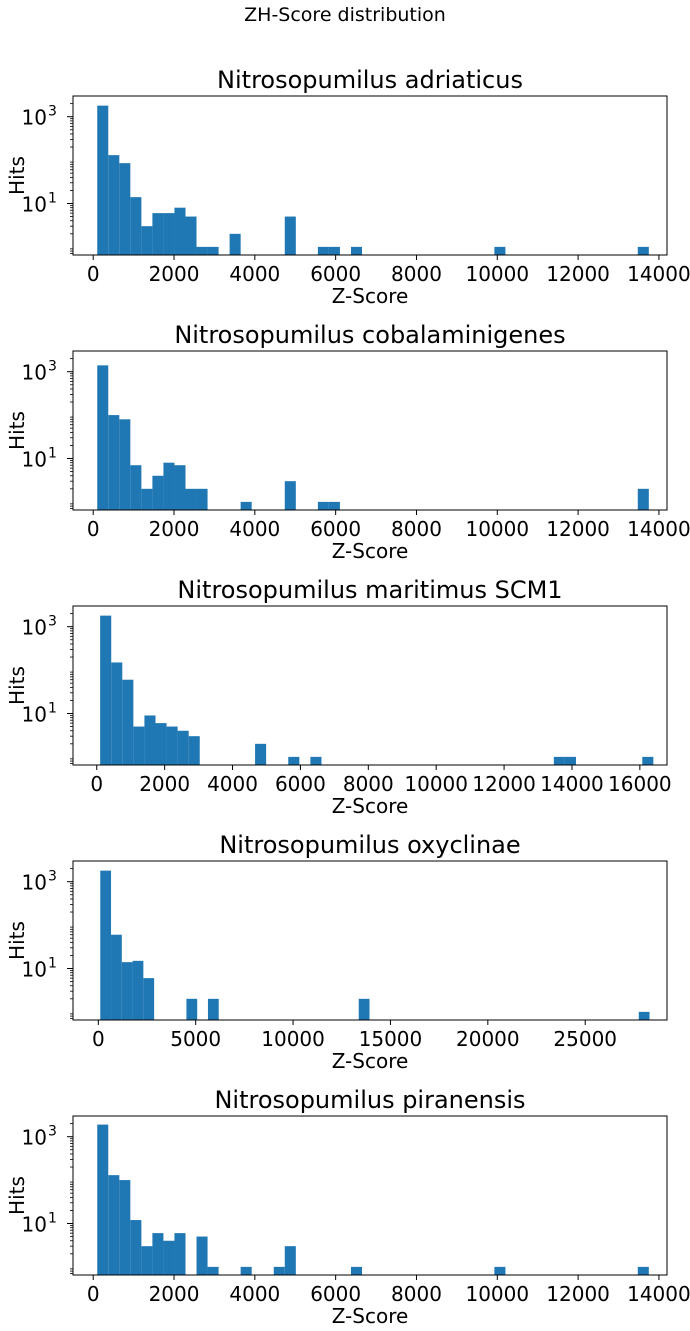 This screenshot has width=690, height=1331. I want to click on subplot-title: Nitrosopumilus cobalaminigenes, so click(369, 335).